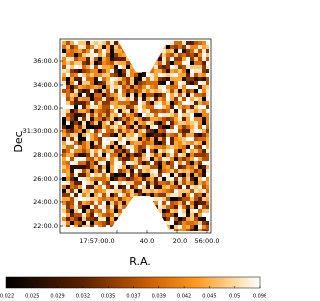 The width and height of the screenshot is (320, 301). Describe the element at coordinates (45, 108) in the screenshot. I see `y-tick-label: 32:00.0` at that location.